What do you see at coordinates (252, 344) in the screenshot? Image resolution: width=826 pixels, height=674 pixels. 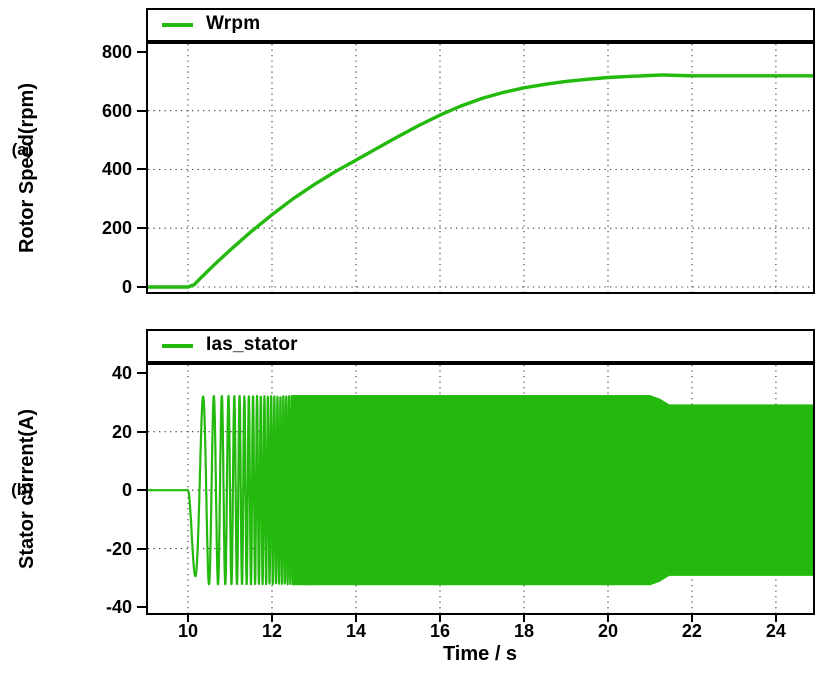 I see `legend-label-ias-stator: Ias_stator` at bounding box center [252, 344].